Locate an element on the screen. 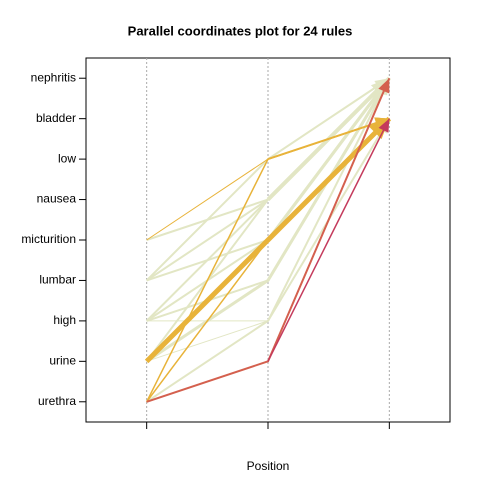 The image size is (480, 480). y-tick-label: urine is located at coordinates (62, 361).